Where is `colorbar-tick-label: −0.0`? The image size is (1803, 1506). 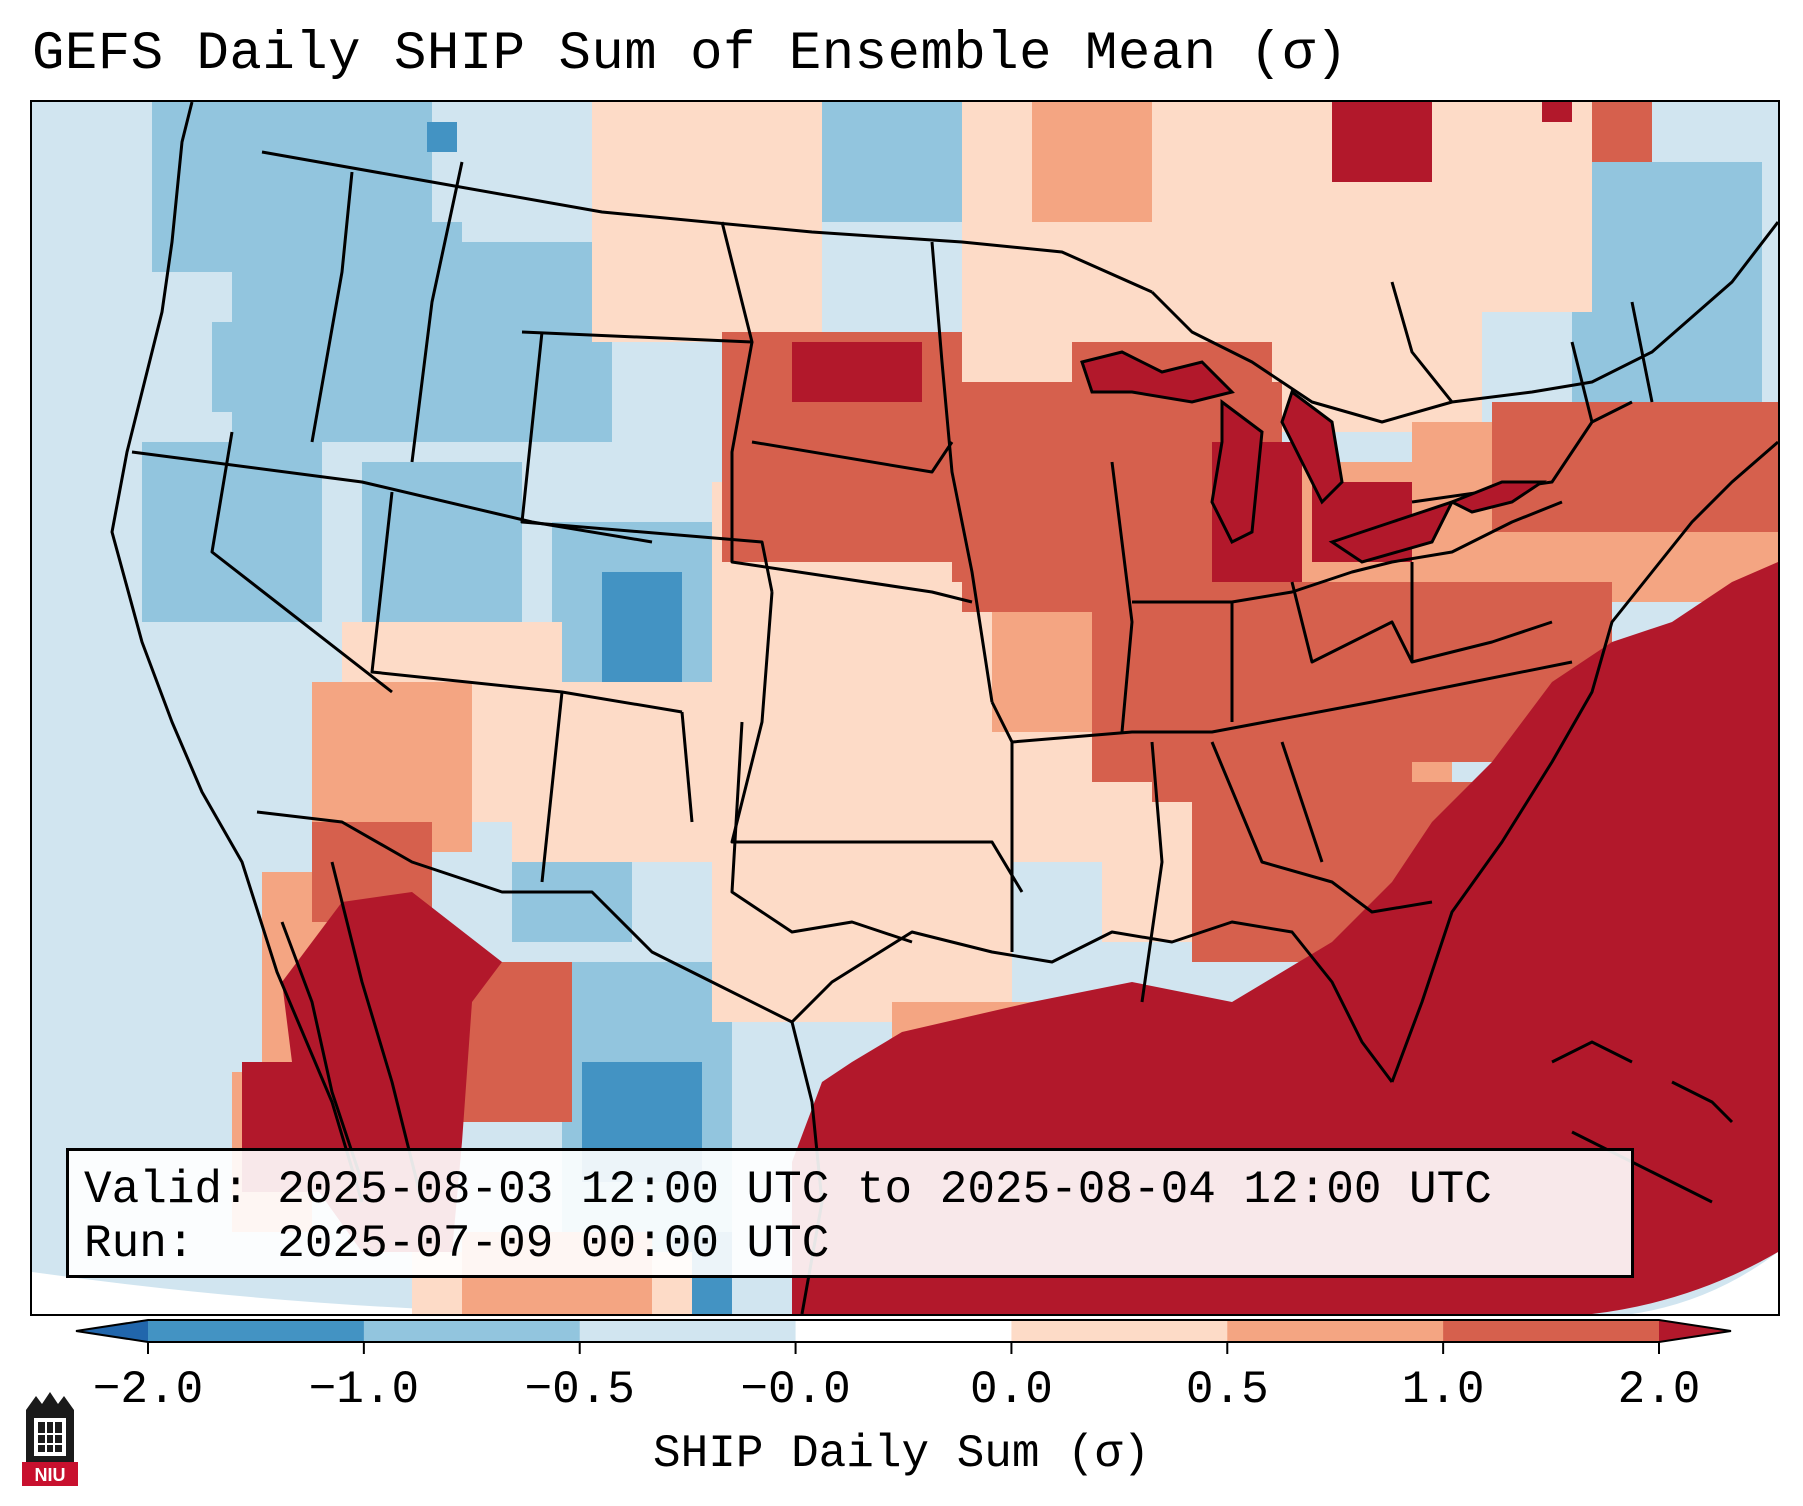
colorbar-tick-label: −0.0 is located at coordinates (795, 1390).